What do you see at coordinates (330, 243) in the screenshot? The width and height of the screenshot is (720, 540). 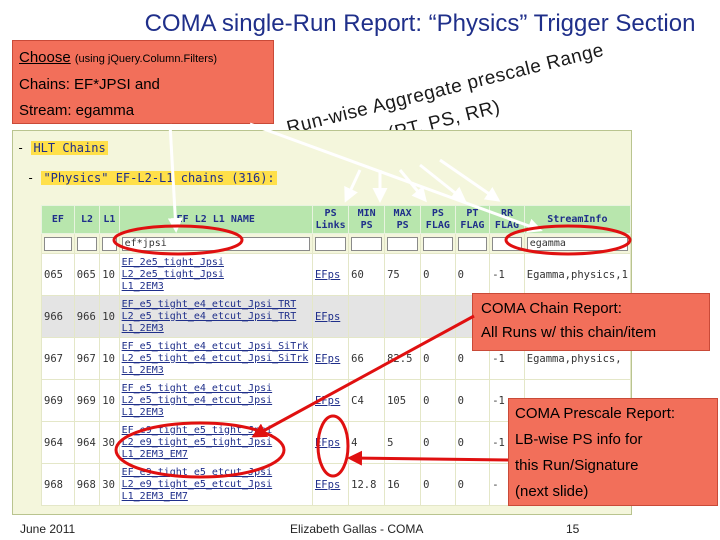 I see `filter-ps-input` at bounding box center [330, 243].